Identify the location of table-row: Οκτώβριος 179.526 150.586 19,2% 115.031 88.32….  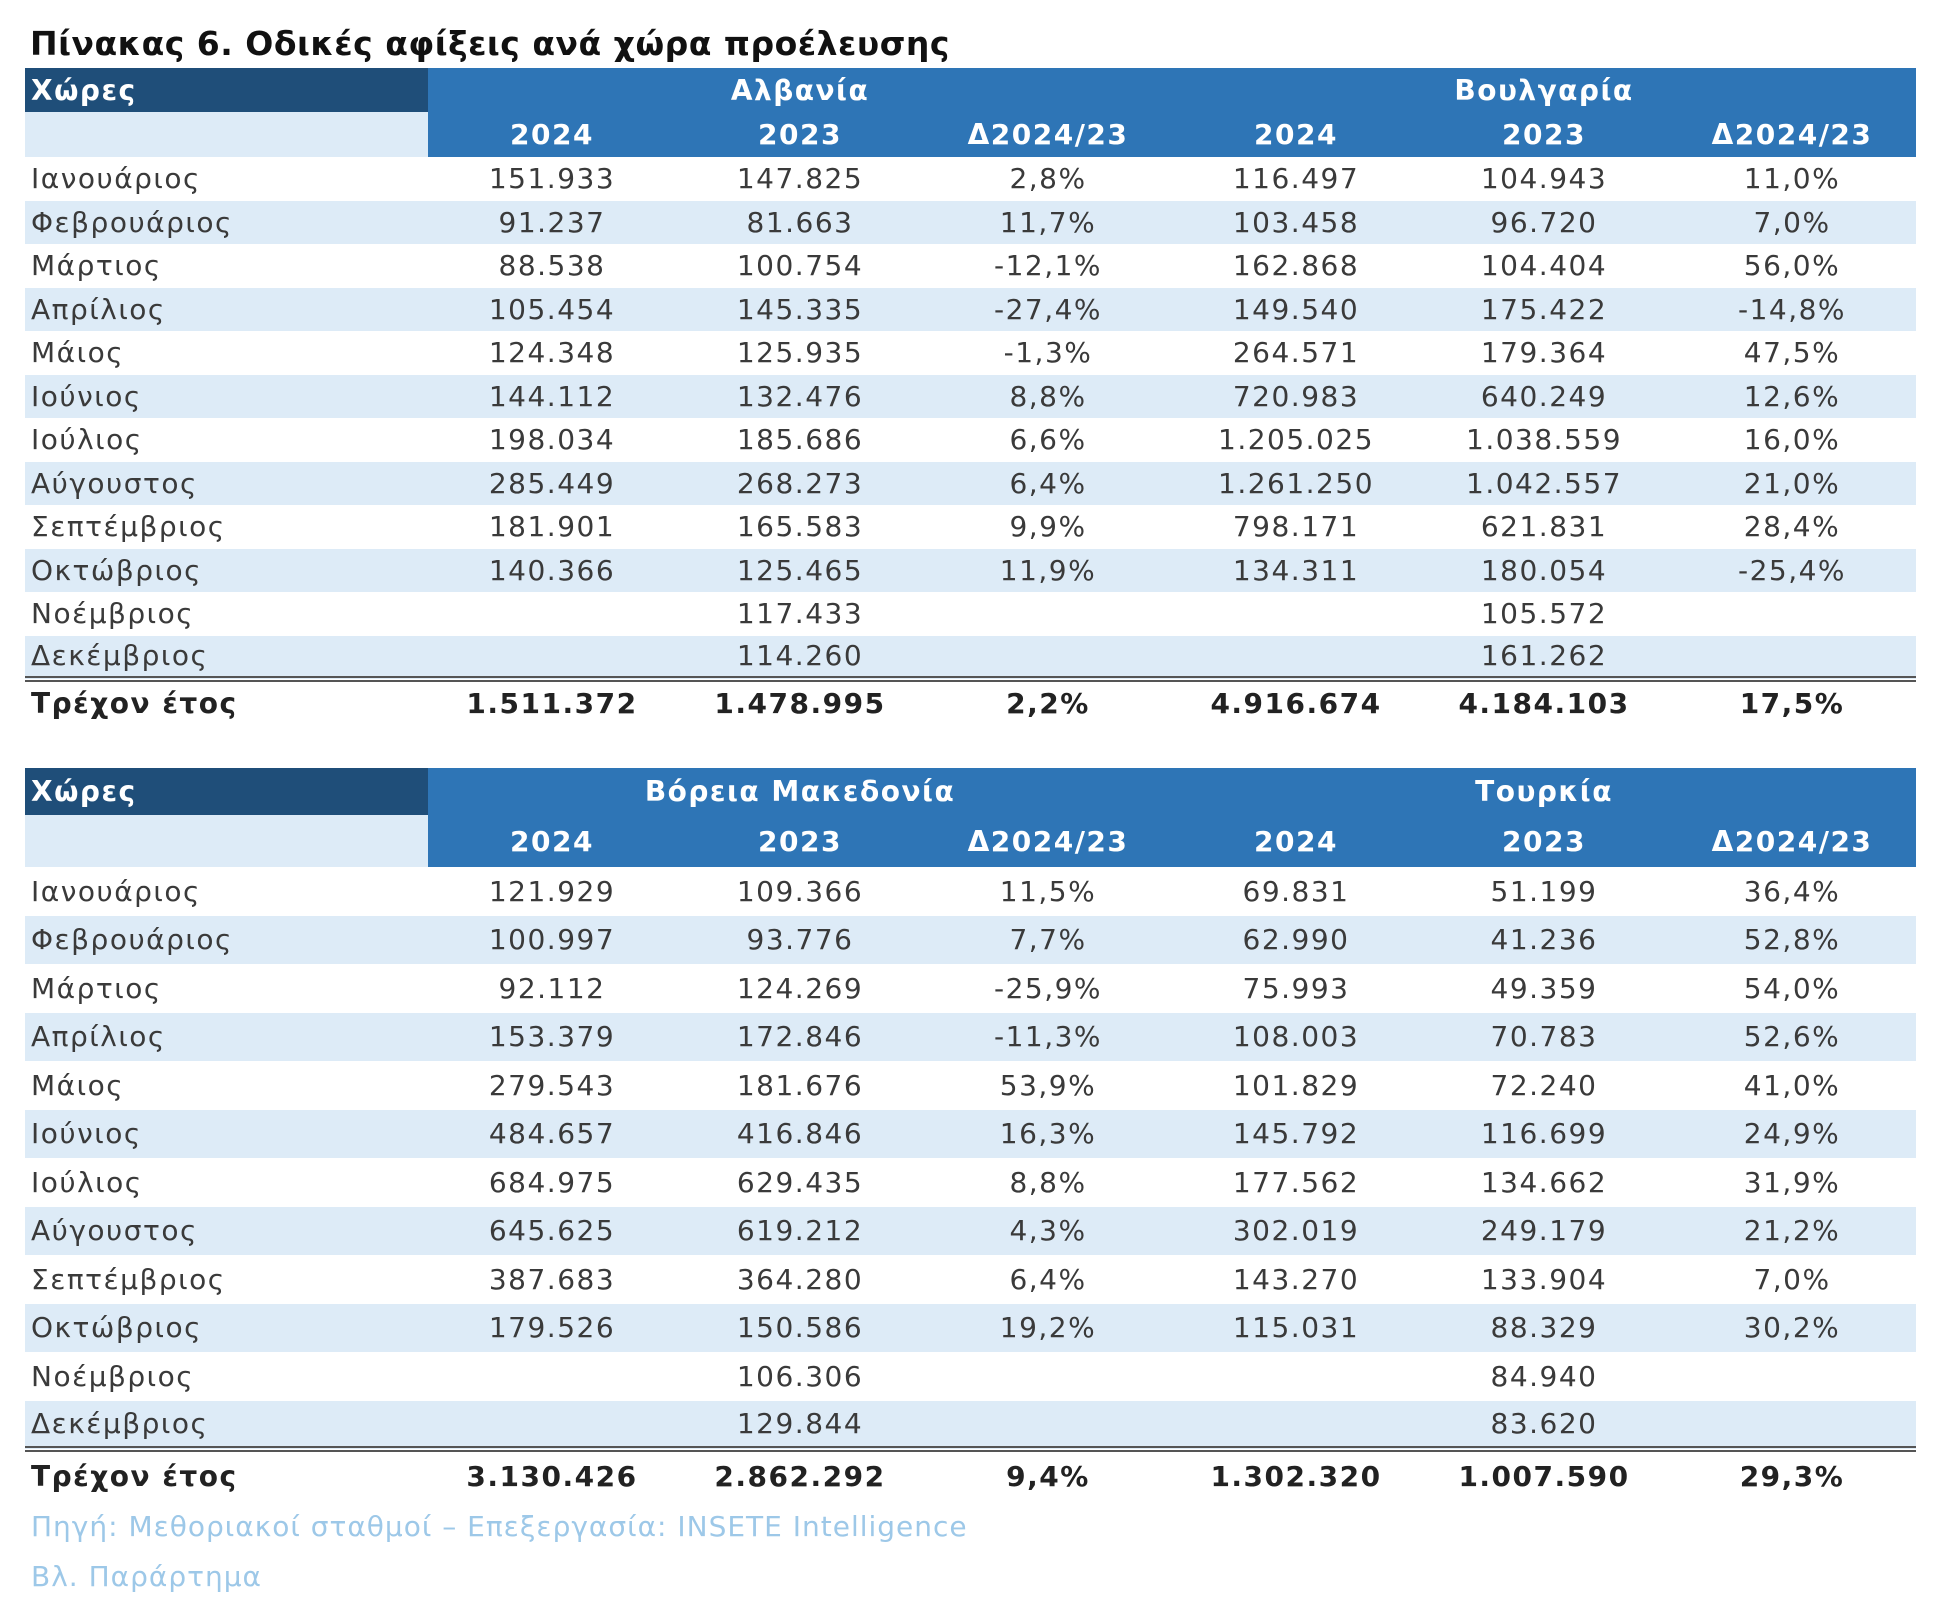
(971, 1327).